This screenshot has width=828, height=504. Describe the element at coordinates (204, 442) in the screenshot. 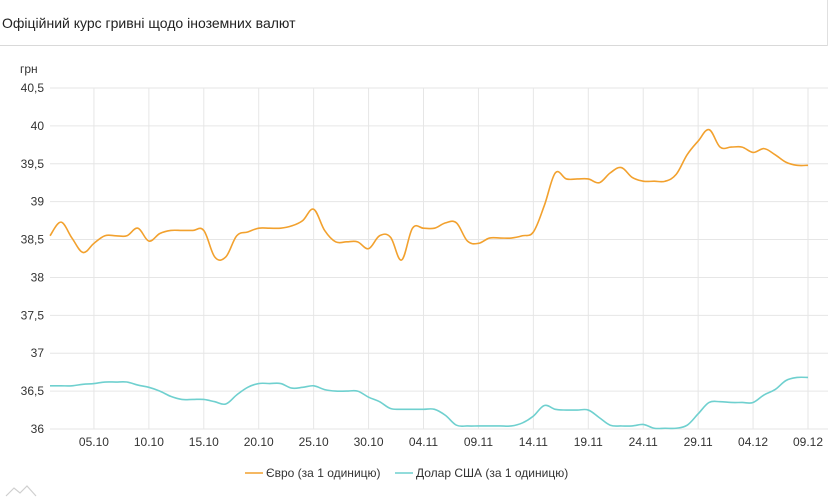

I see `x-tick-label: 15.10` at that location.